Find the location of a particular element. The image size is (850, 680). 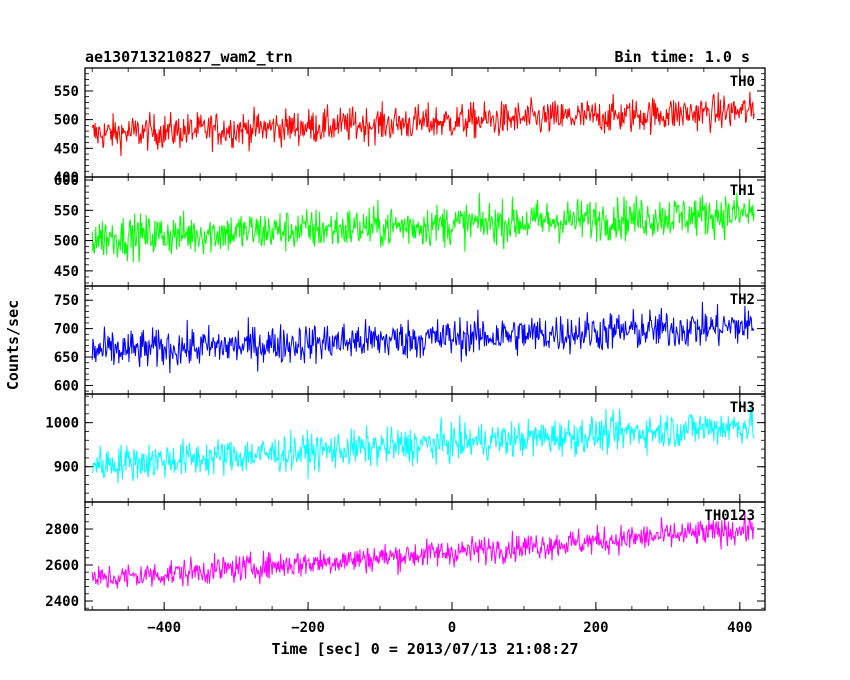

panel-th0: 400 450 500 550 TH0 is located at coordinates (410, 126).